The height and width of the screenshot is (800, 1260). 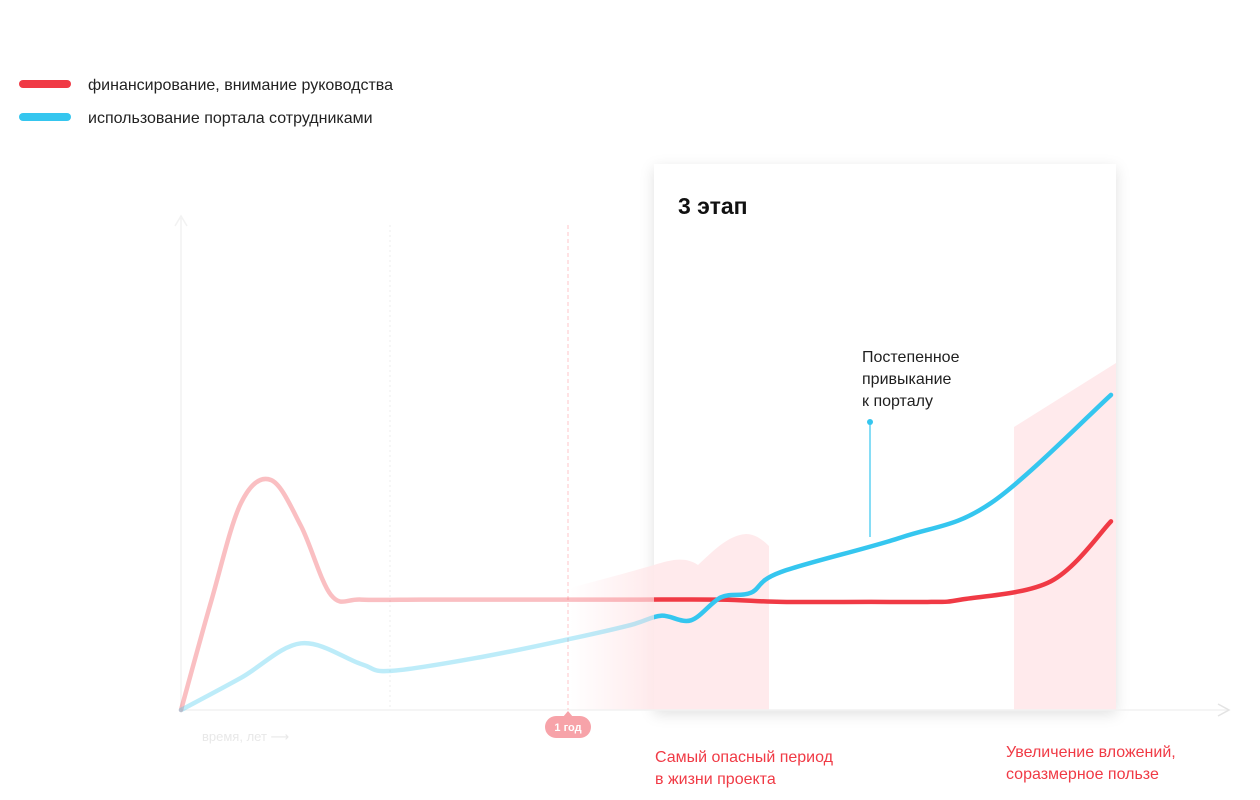 What do you see at coordinates (1082, 774) in the screenshot?
I see `investment-note-line-2: соразмерное пользе` at bounding box center [1082, 774].